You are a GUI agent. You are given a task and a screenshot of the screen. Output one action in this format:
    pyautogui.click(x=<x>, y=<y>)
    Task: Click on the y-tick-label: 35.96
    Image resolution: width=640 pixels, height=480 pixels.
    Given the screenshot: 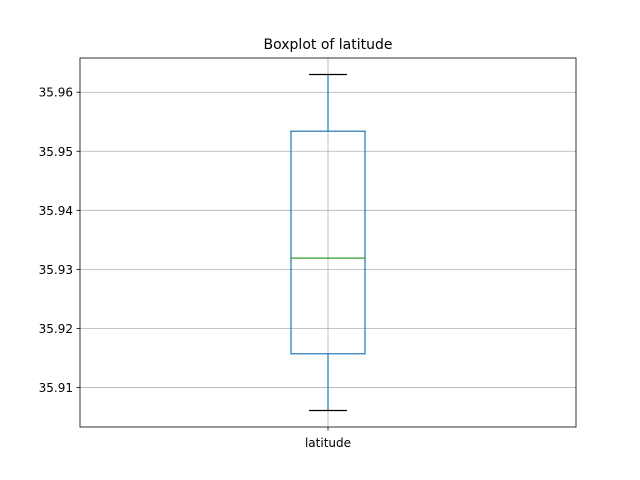 What is the action you would take?
    pyautogui.click(x=56, y=93)
    